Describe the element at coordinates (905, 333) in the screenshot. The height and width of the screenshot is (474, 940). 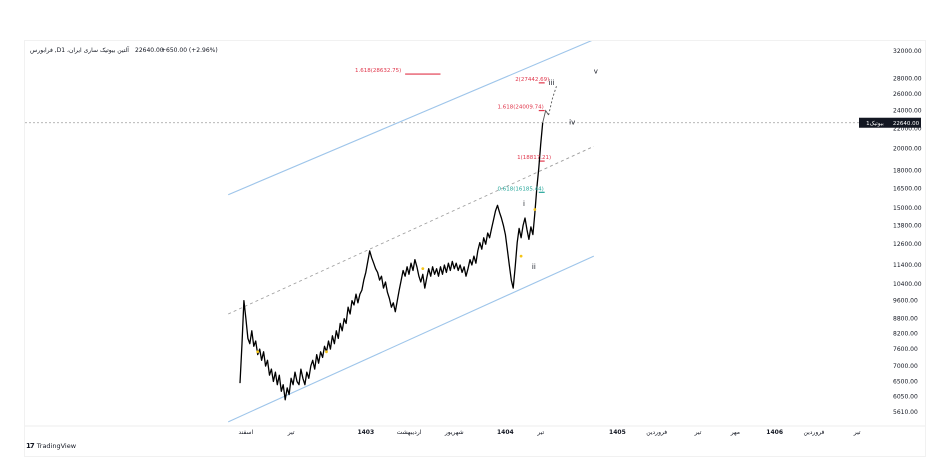
I see `y-tick-15: 8200.00` at that location.